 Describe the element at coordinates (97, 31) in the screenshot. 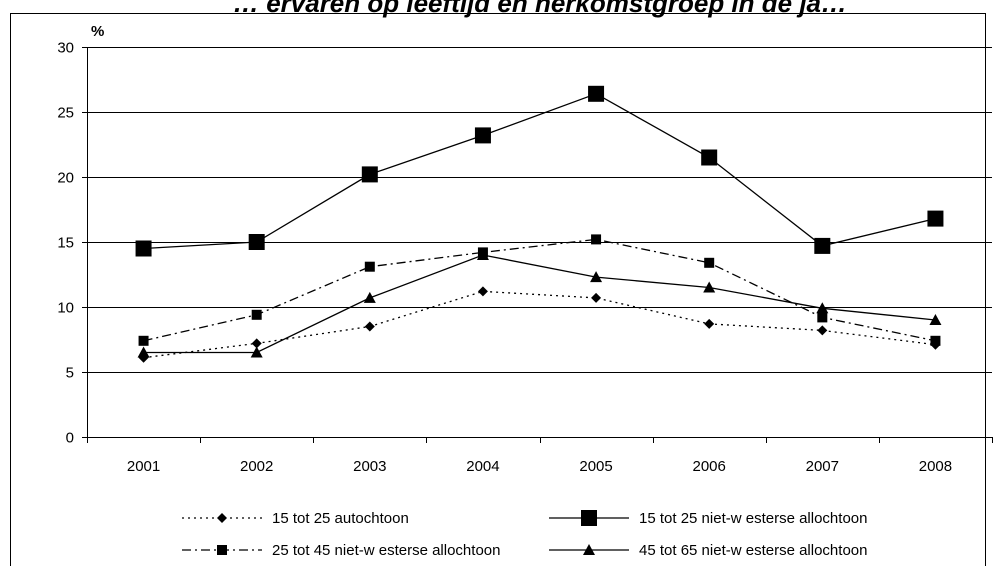

I see `y-axis-label: %` at that location.